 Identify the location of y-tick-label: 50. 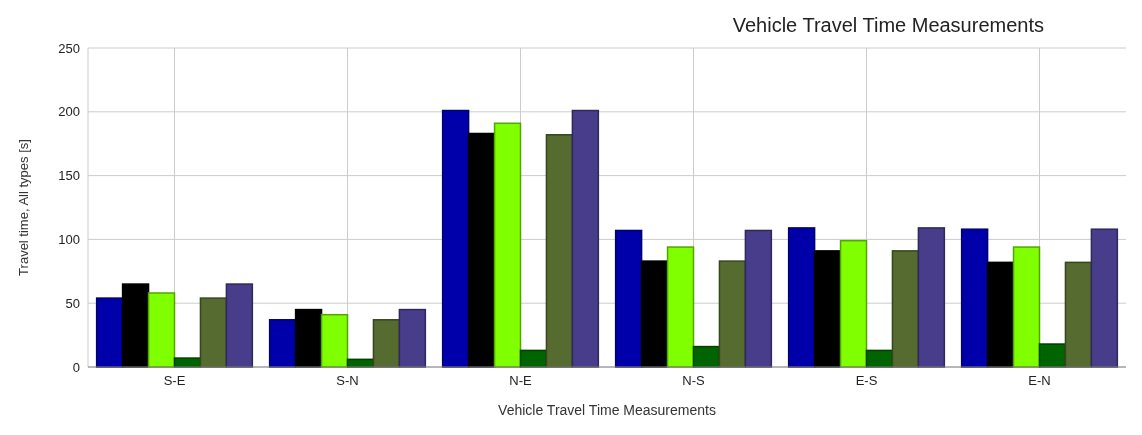
(72, 303).